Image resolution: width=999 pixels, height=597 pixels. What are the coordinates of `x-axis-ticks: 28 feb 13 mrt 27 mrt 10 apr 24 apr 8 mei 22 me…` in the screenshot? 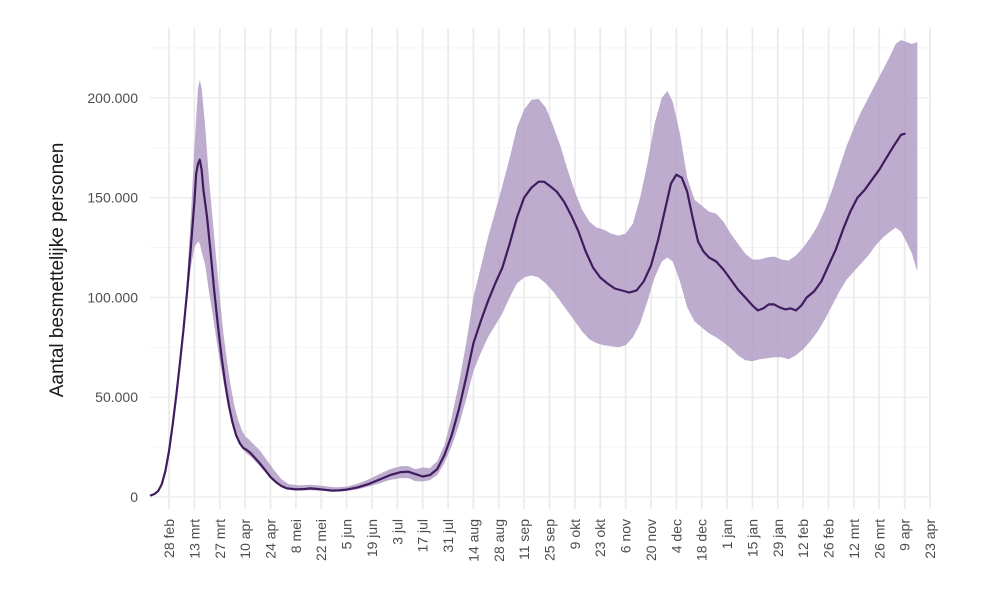 It's located at (549, 540).